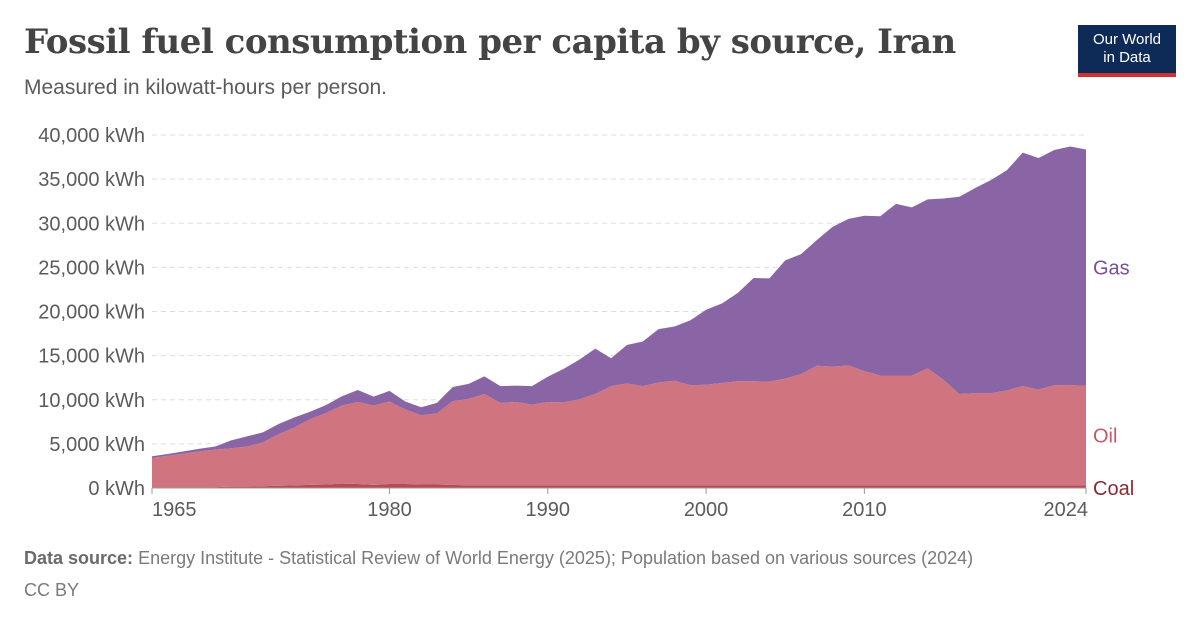  Describe the element at coordinates (91, 401) in the screenshot. I see `y-tick-label: 10,000 kWh` at that location.